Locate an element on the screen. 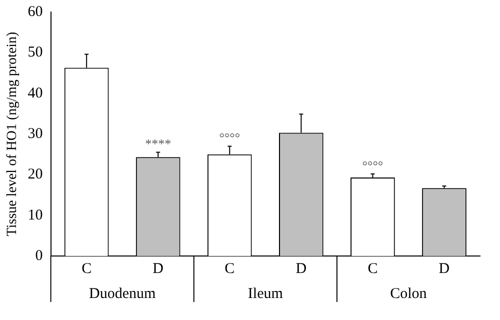  data-label: **** is located at coordinates (158, 144).